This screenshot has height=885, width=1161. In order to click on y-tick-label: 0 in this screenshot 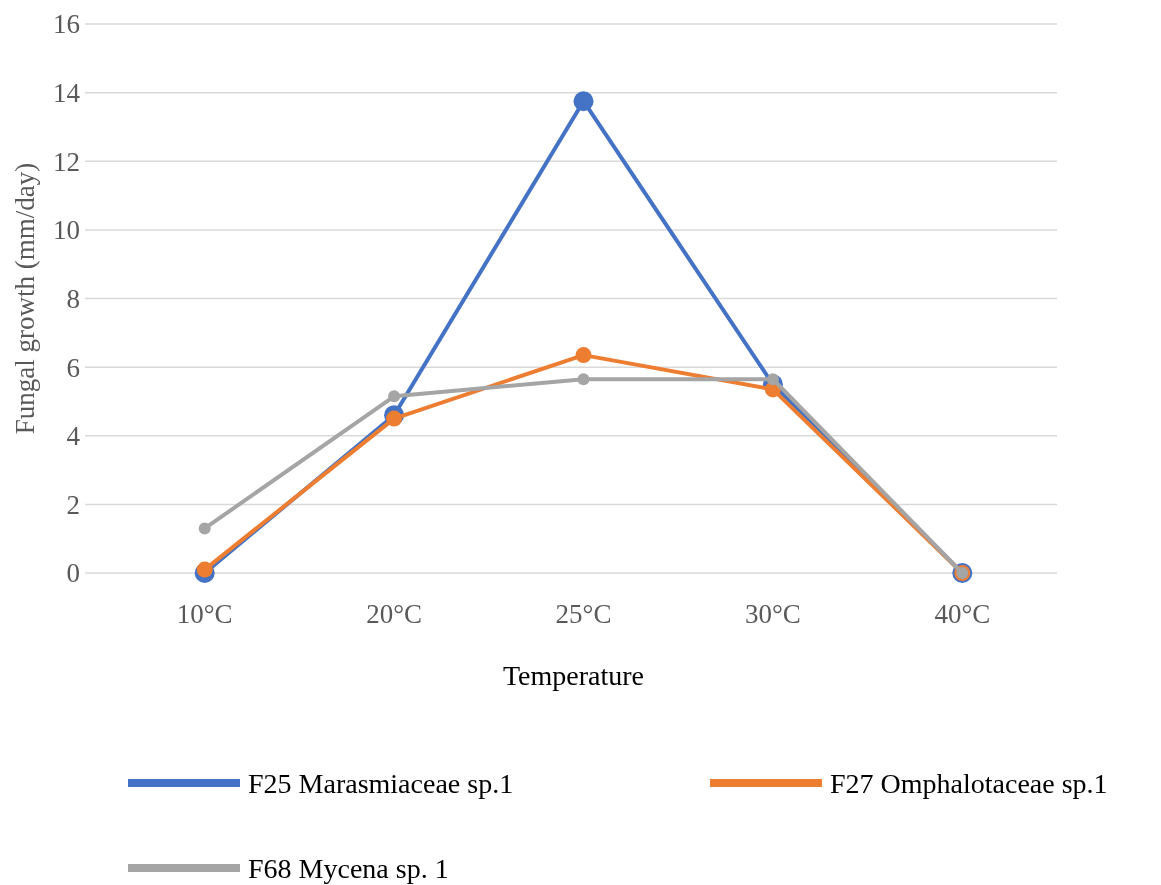, I will do `click(73, 573)`.